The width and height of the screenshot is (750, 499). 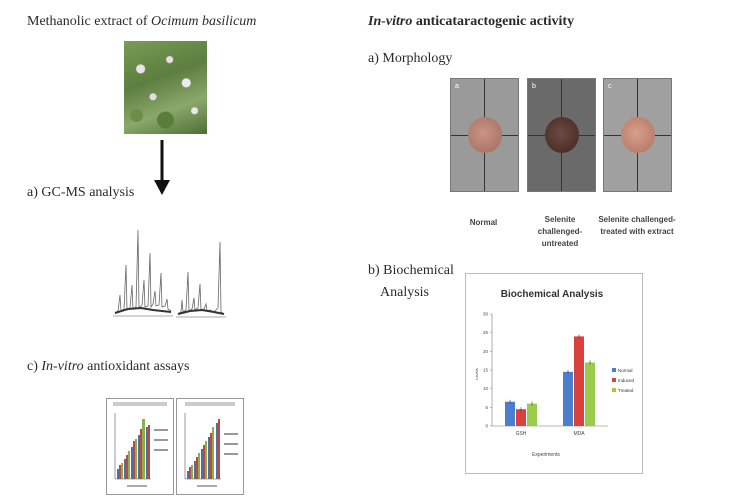 I want to click on antioxidant-prefix: c), so click(x=34, y=366).